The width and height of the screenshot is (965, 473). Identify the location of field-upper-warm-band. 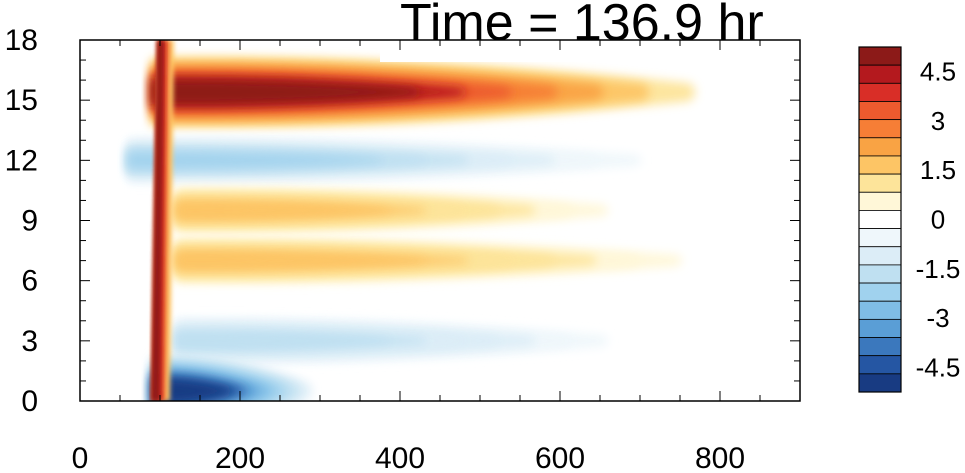
(424, 92).